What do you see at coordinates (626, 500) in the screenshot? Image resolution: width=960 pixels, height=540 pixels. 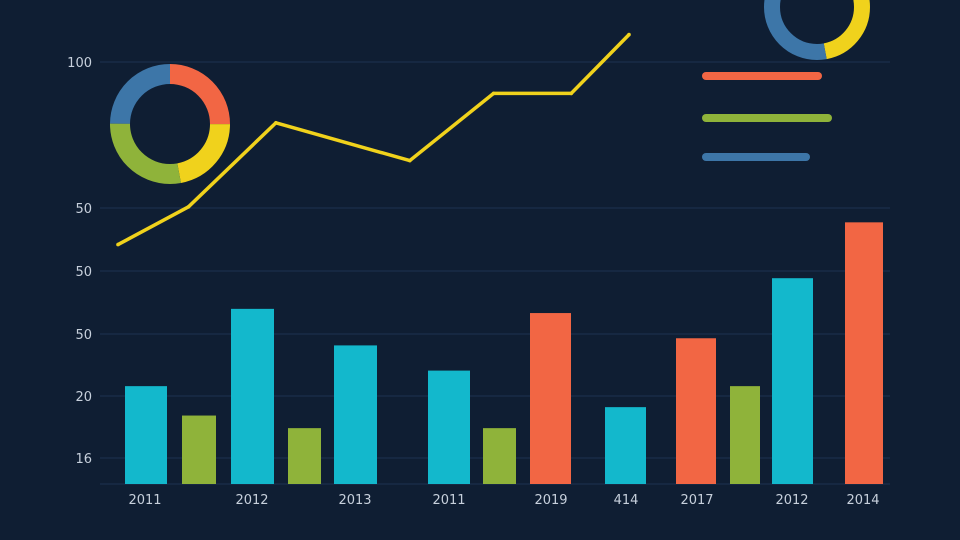 I see `x-tick-label: 414` at bounding box center [626, 500].